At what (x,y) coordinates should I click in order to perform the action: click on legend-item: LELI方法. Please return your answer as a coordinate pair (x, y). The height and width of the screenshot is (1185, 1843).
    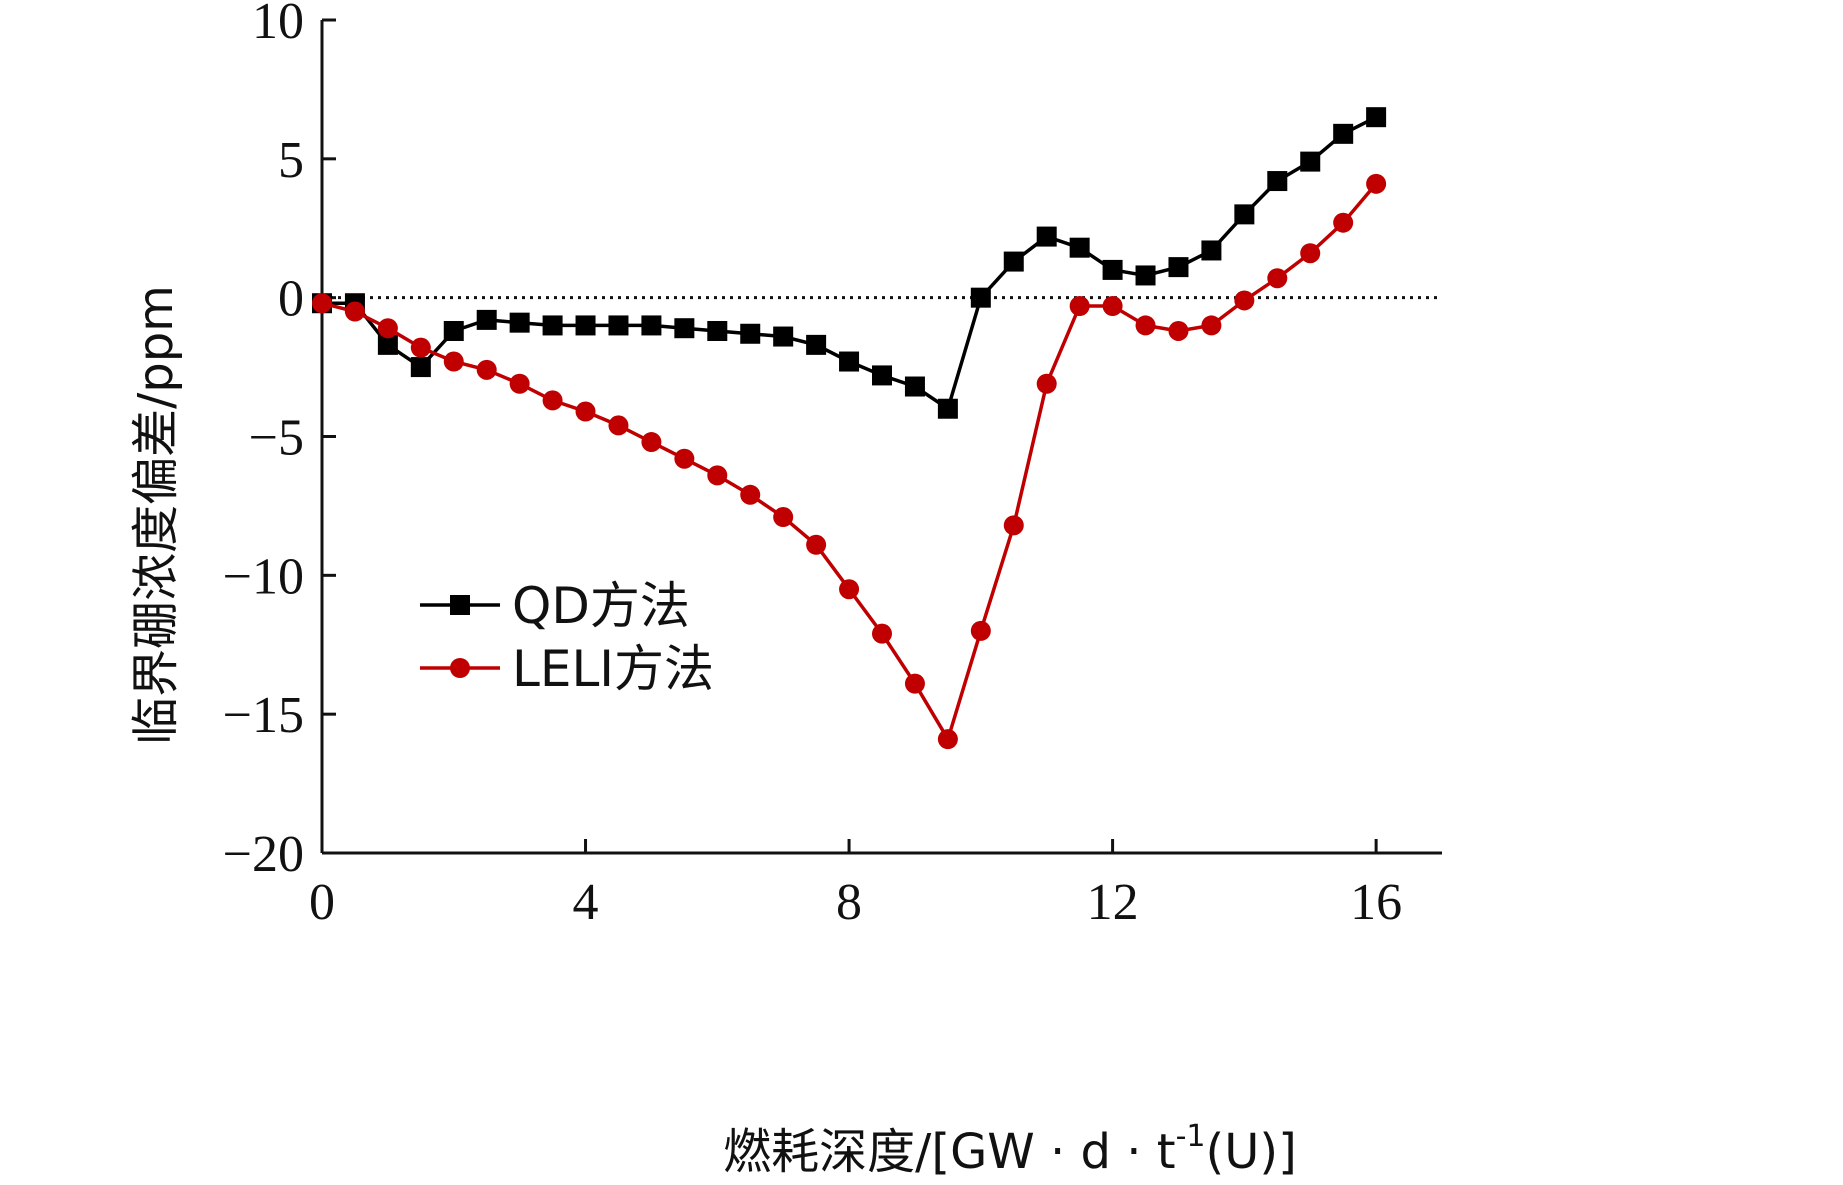
    Looking at the image, I should click on (567, 669).